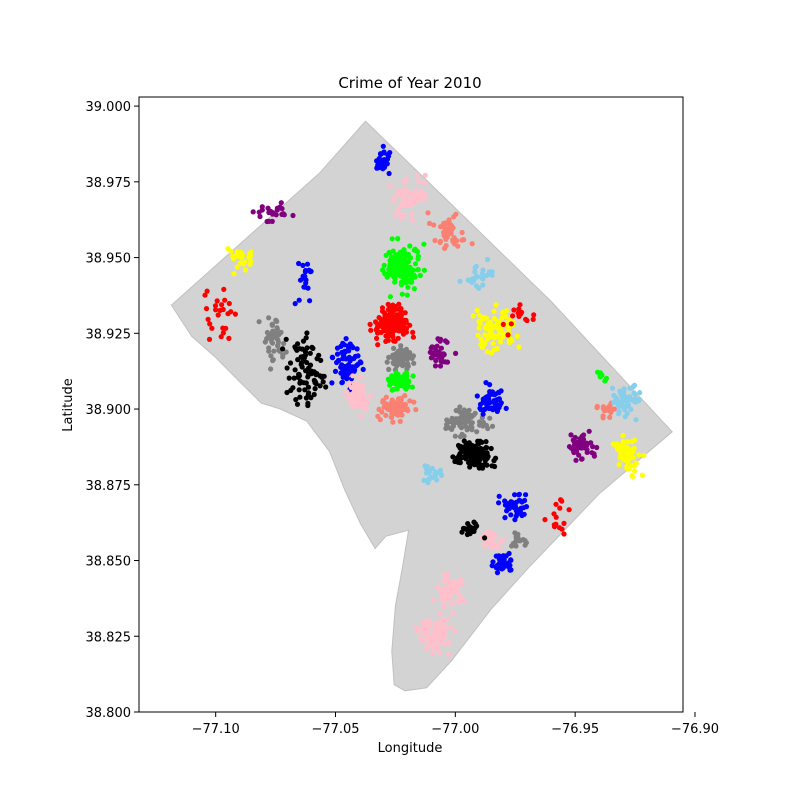  I want to click on y-tick-label: 38.950, so click(109, 259).